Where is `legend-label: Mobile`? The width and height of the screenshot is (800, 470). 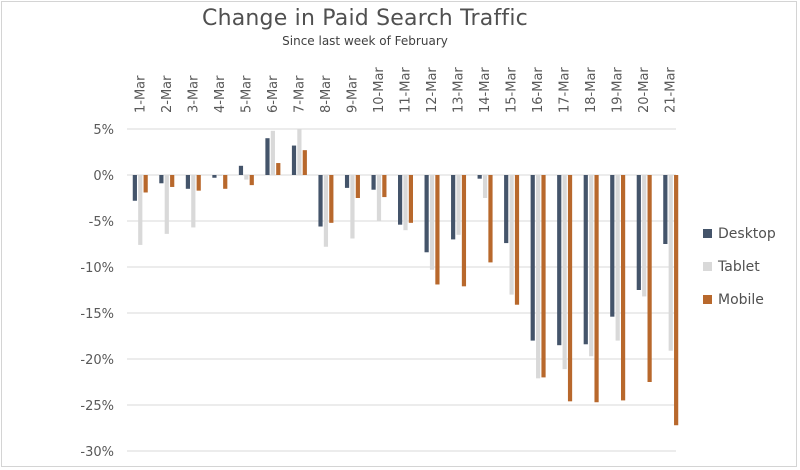
legend-label: Mobile is located at coordinates (741, 299).